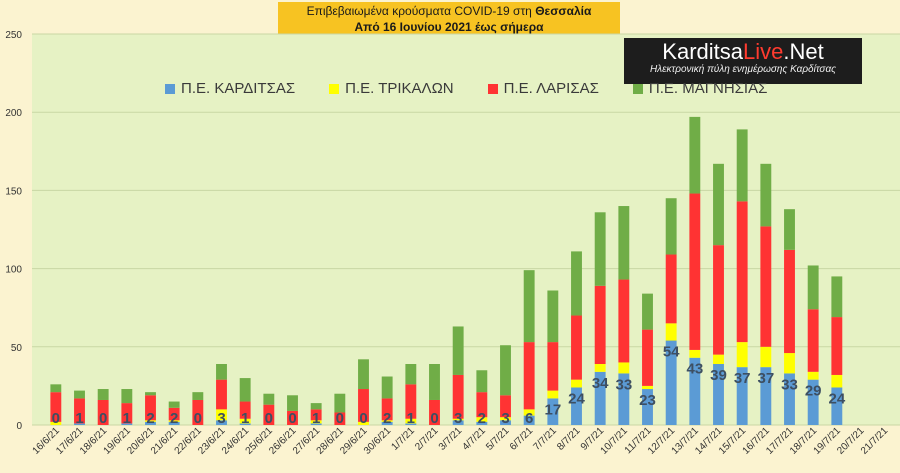 This screenshot has height=473, width=900. What do you see at coordinates (13, 35) in the screenshot?
I see `y-tick-label: 250` at bounding box center [13, 35].